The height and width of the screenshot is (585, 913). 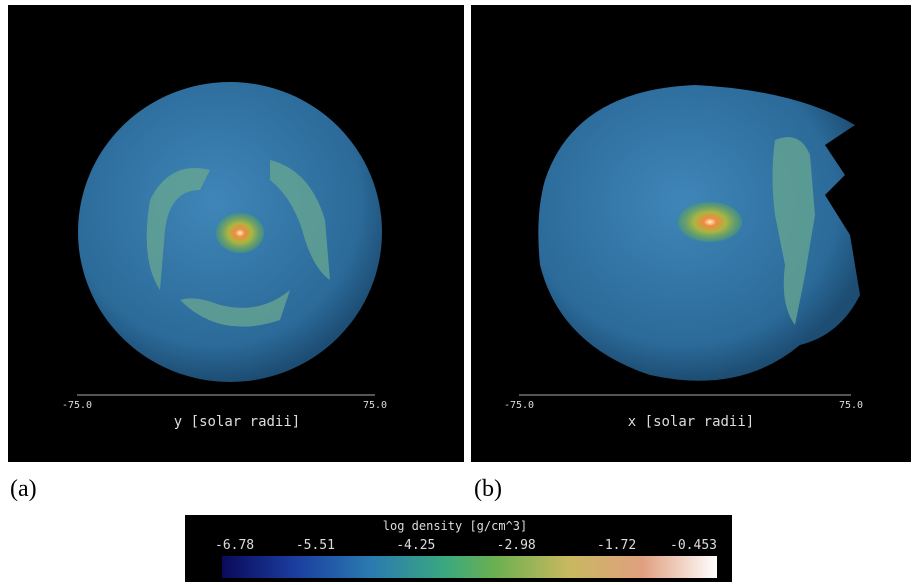 What do you see at coordinates (234, 545) in the screenshot?
I see `colorbar-tick-label: -6.78` at bounding box center [234, 545].